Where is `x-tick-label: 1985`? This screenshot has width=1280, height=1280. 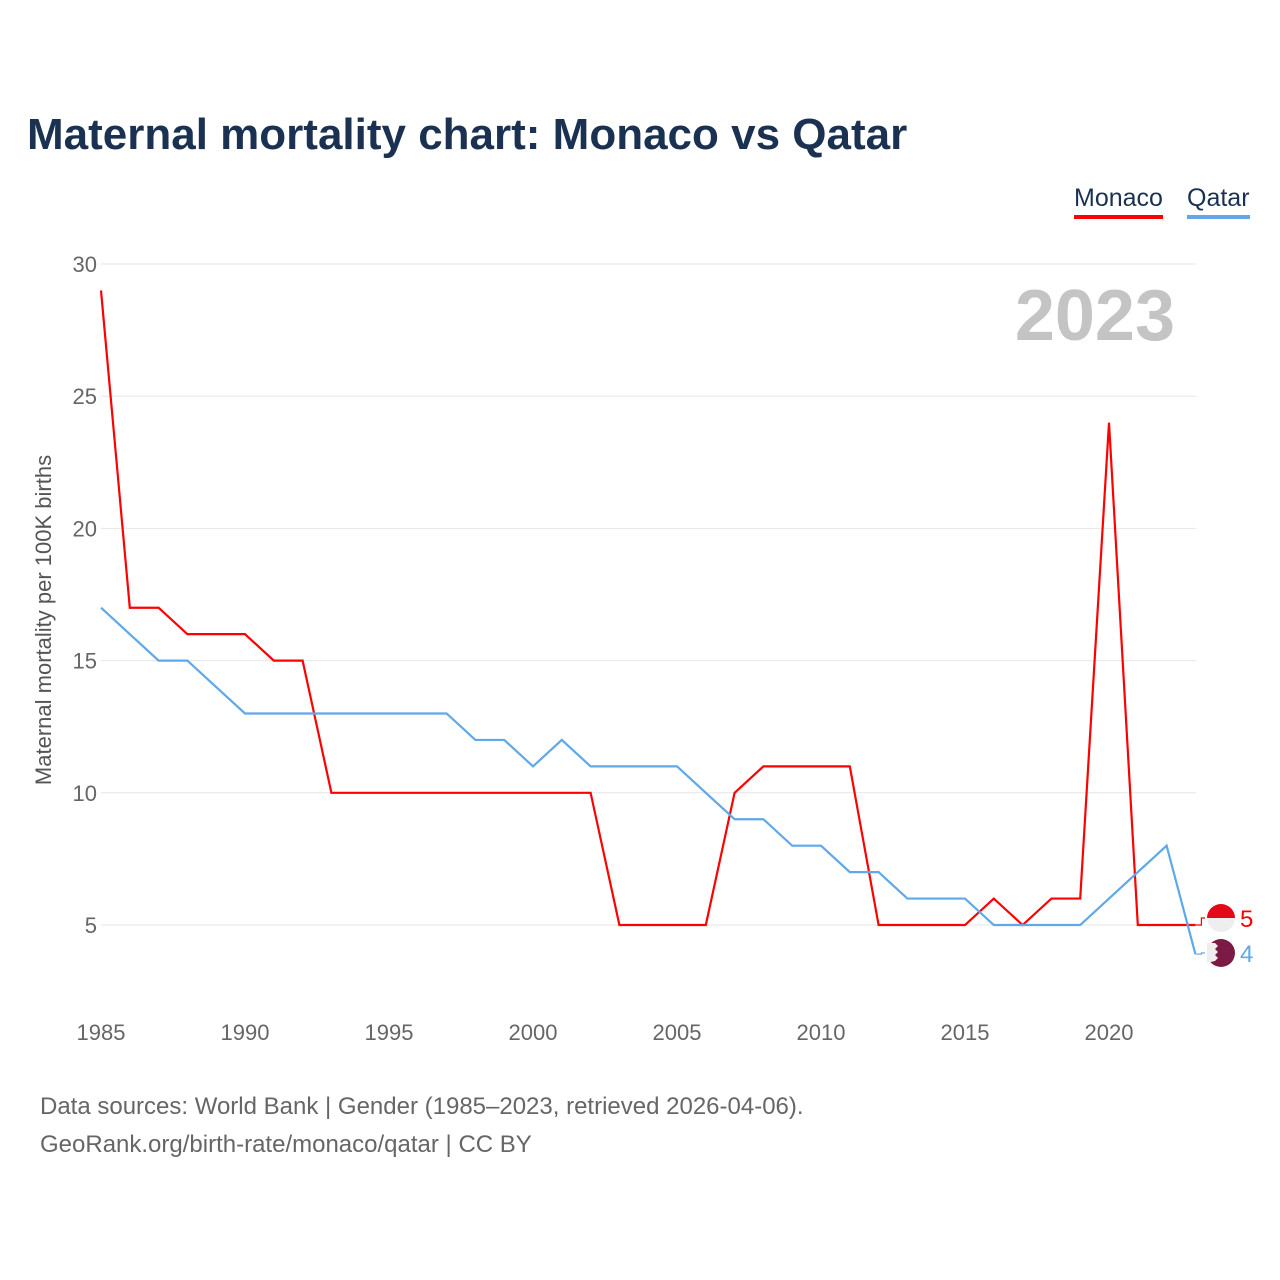
x-tick-label: 1985 is located at coordinates (101, 1032).